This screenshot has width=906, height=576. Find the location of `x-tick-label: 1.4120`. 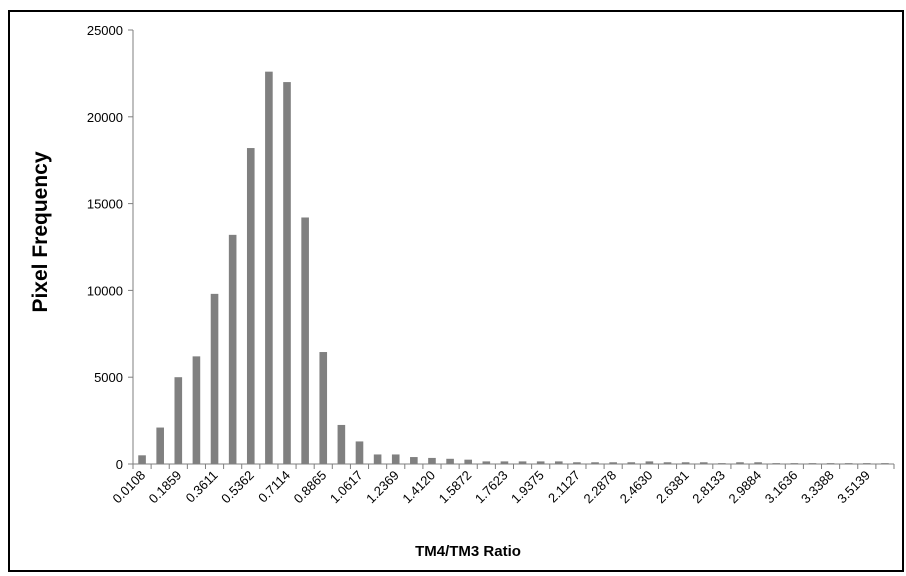

x-tick-label: 1.4120 is located at coordinates (418, 487).